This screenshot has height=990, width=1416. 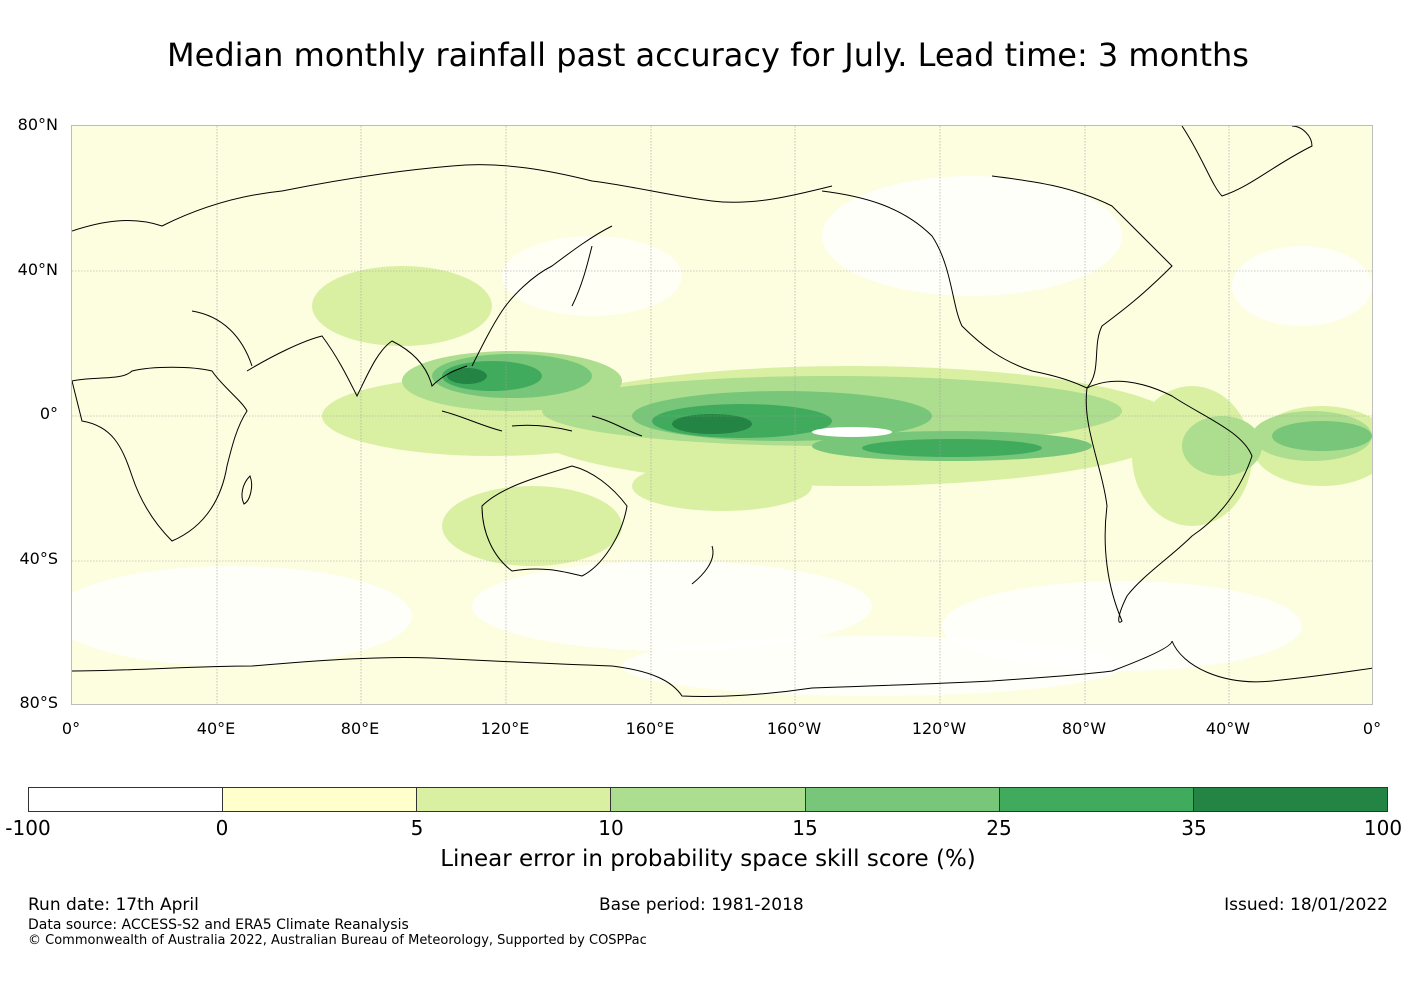 What do you see at coordinates (701, 905) in the screenshot?
I see `base-period: Base period: 1981-2018` at bounding box center [701, 905].